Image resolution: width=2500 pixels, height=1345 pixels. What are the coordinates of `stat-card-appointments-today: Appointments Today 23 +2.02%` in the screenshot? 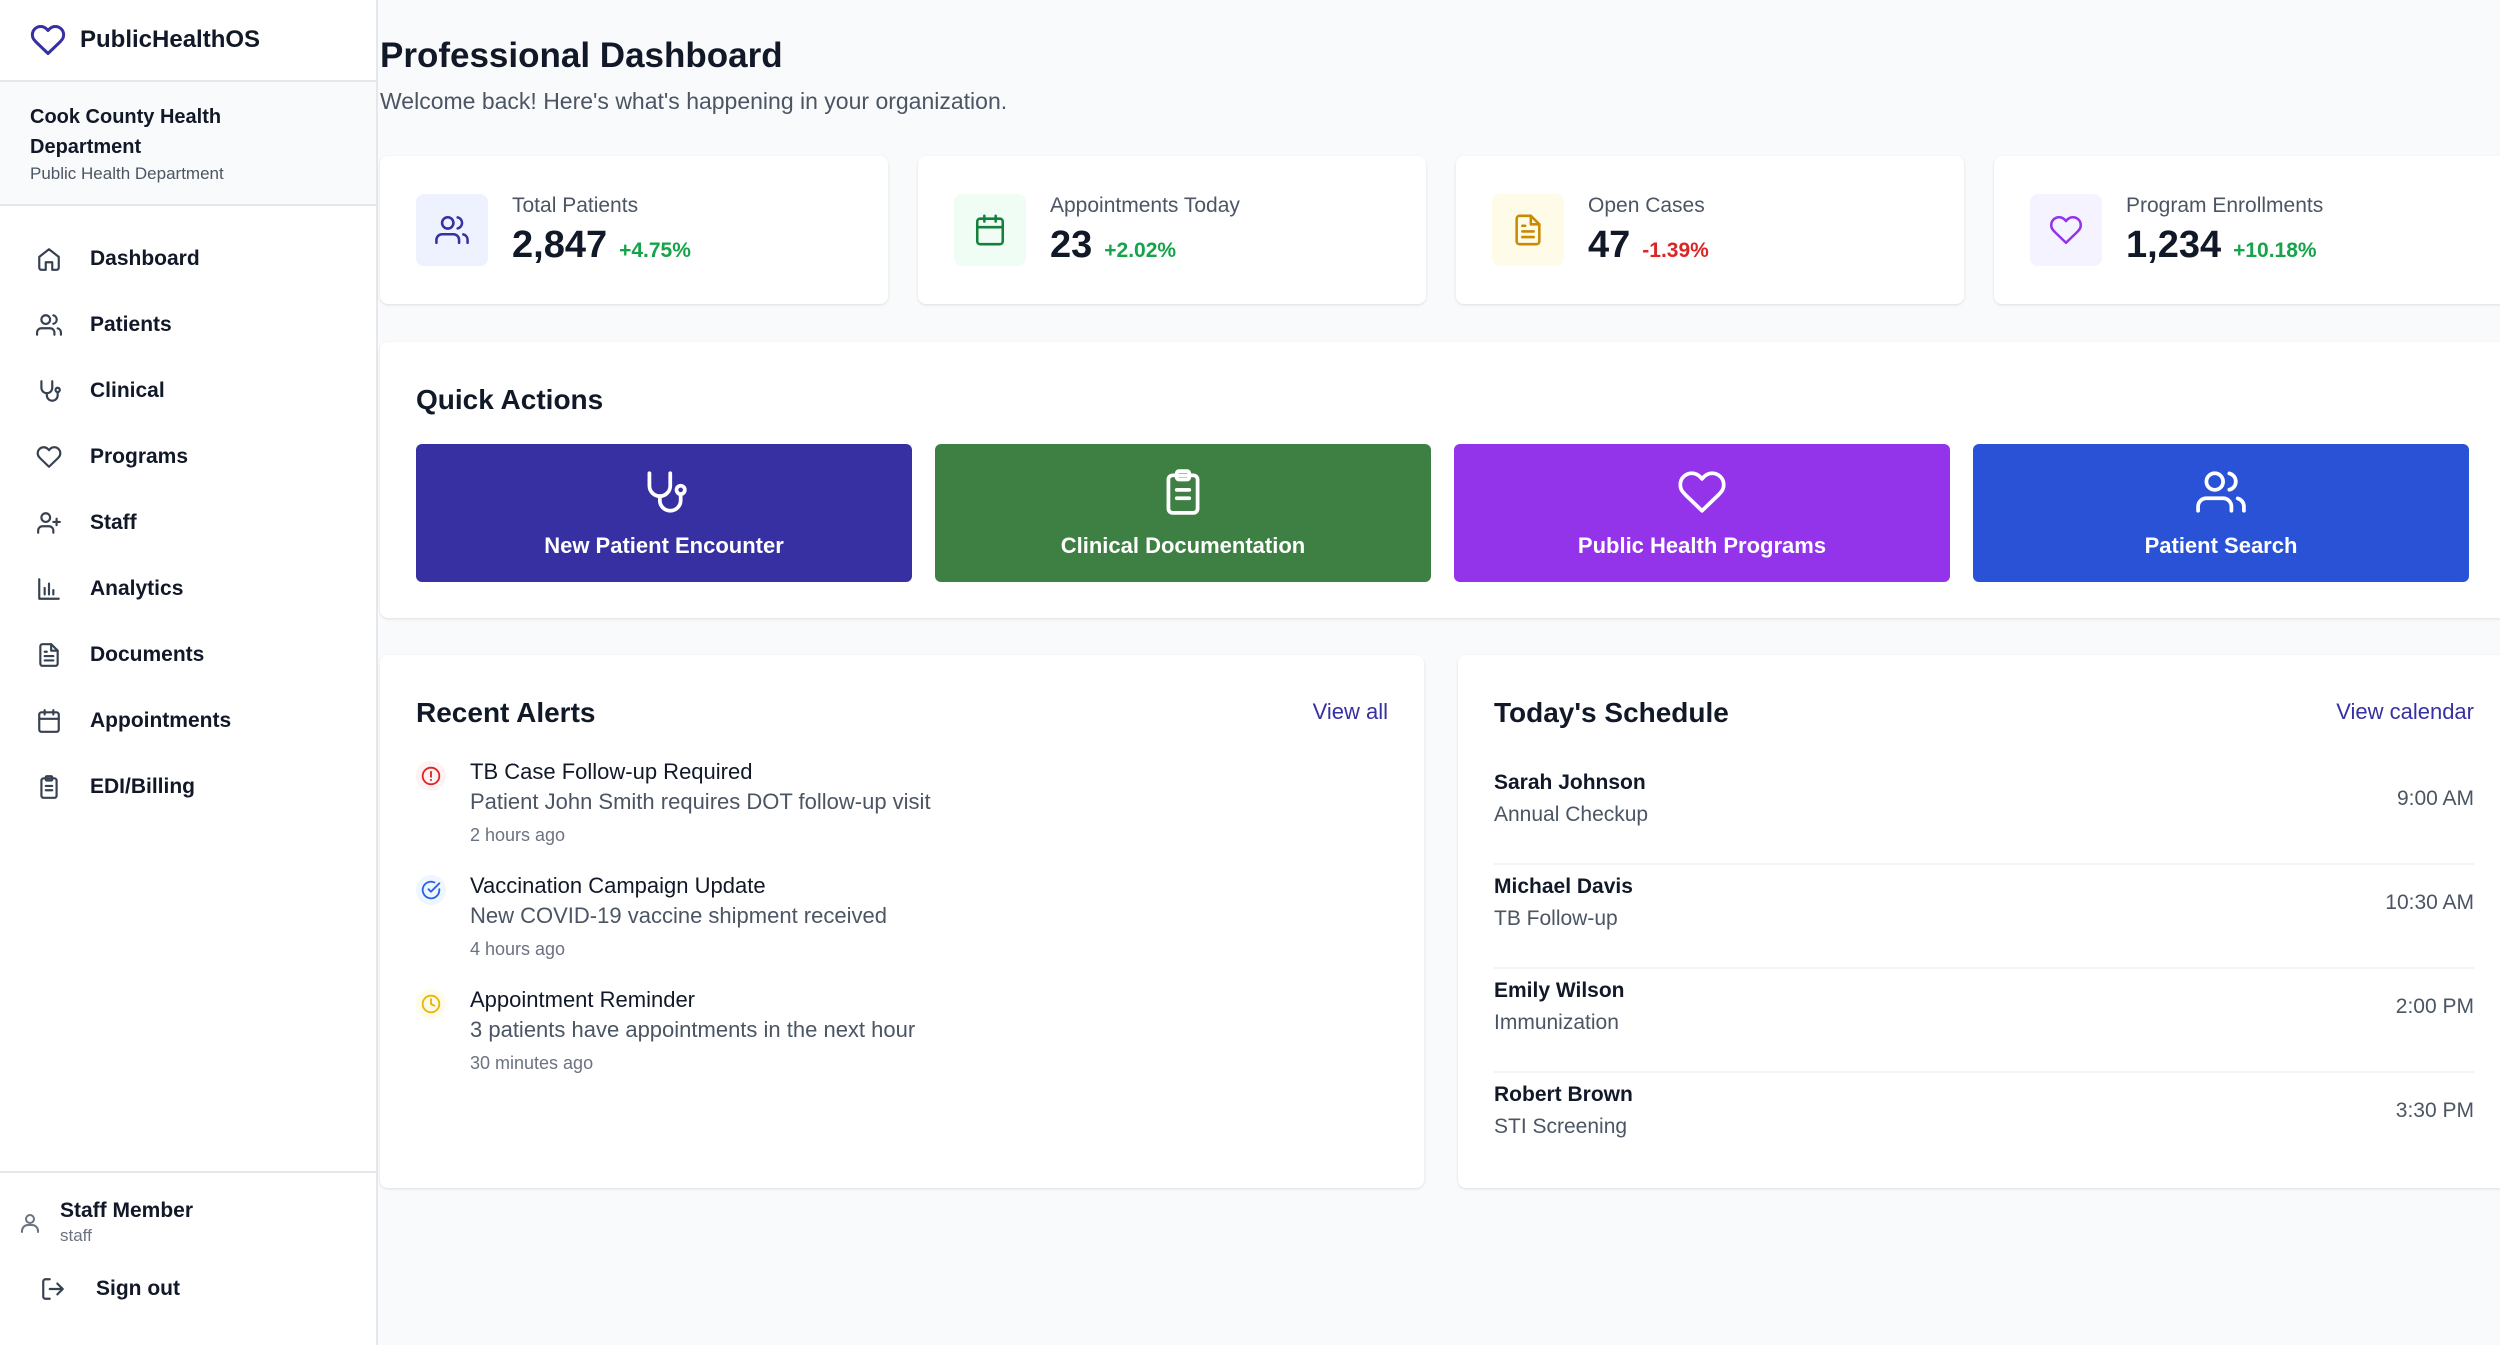 It's located at (1172, 230).